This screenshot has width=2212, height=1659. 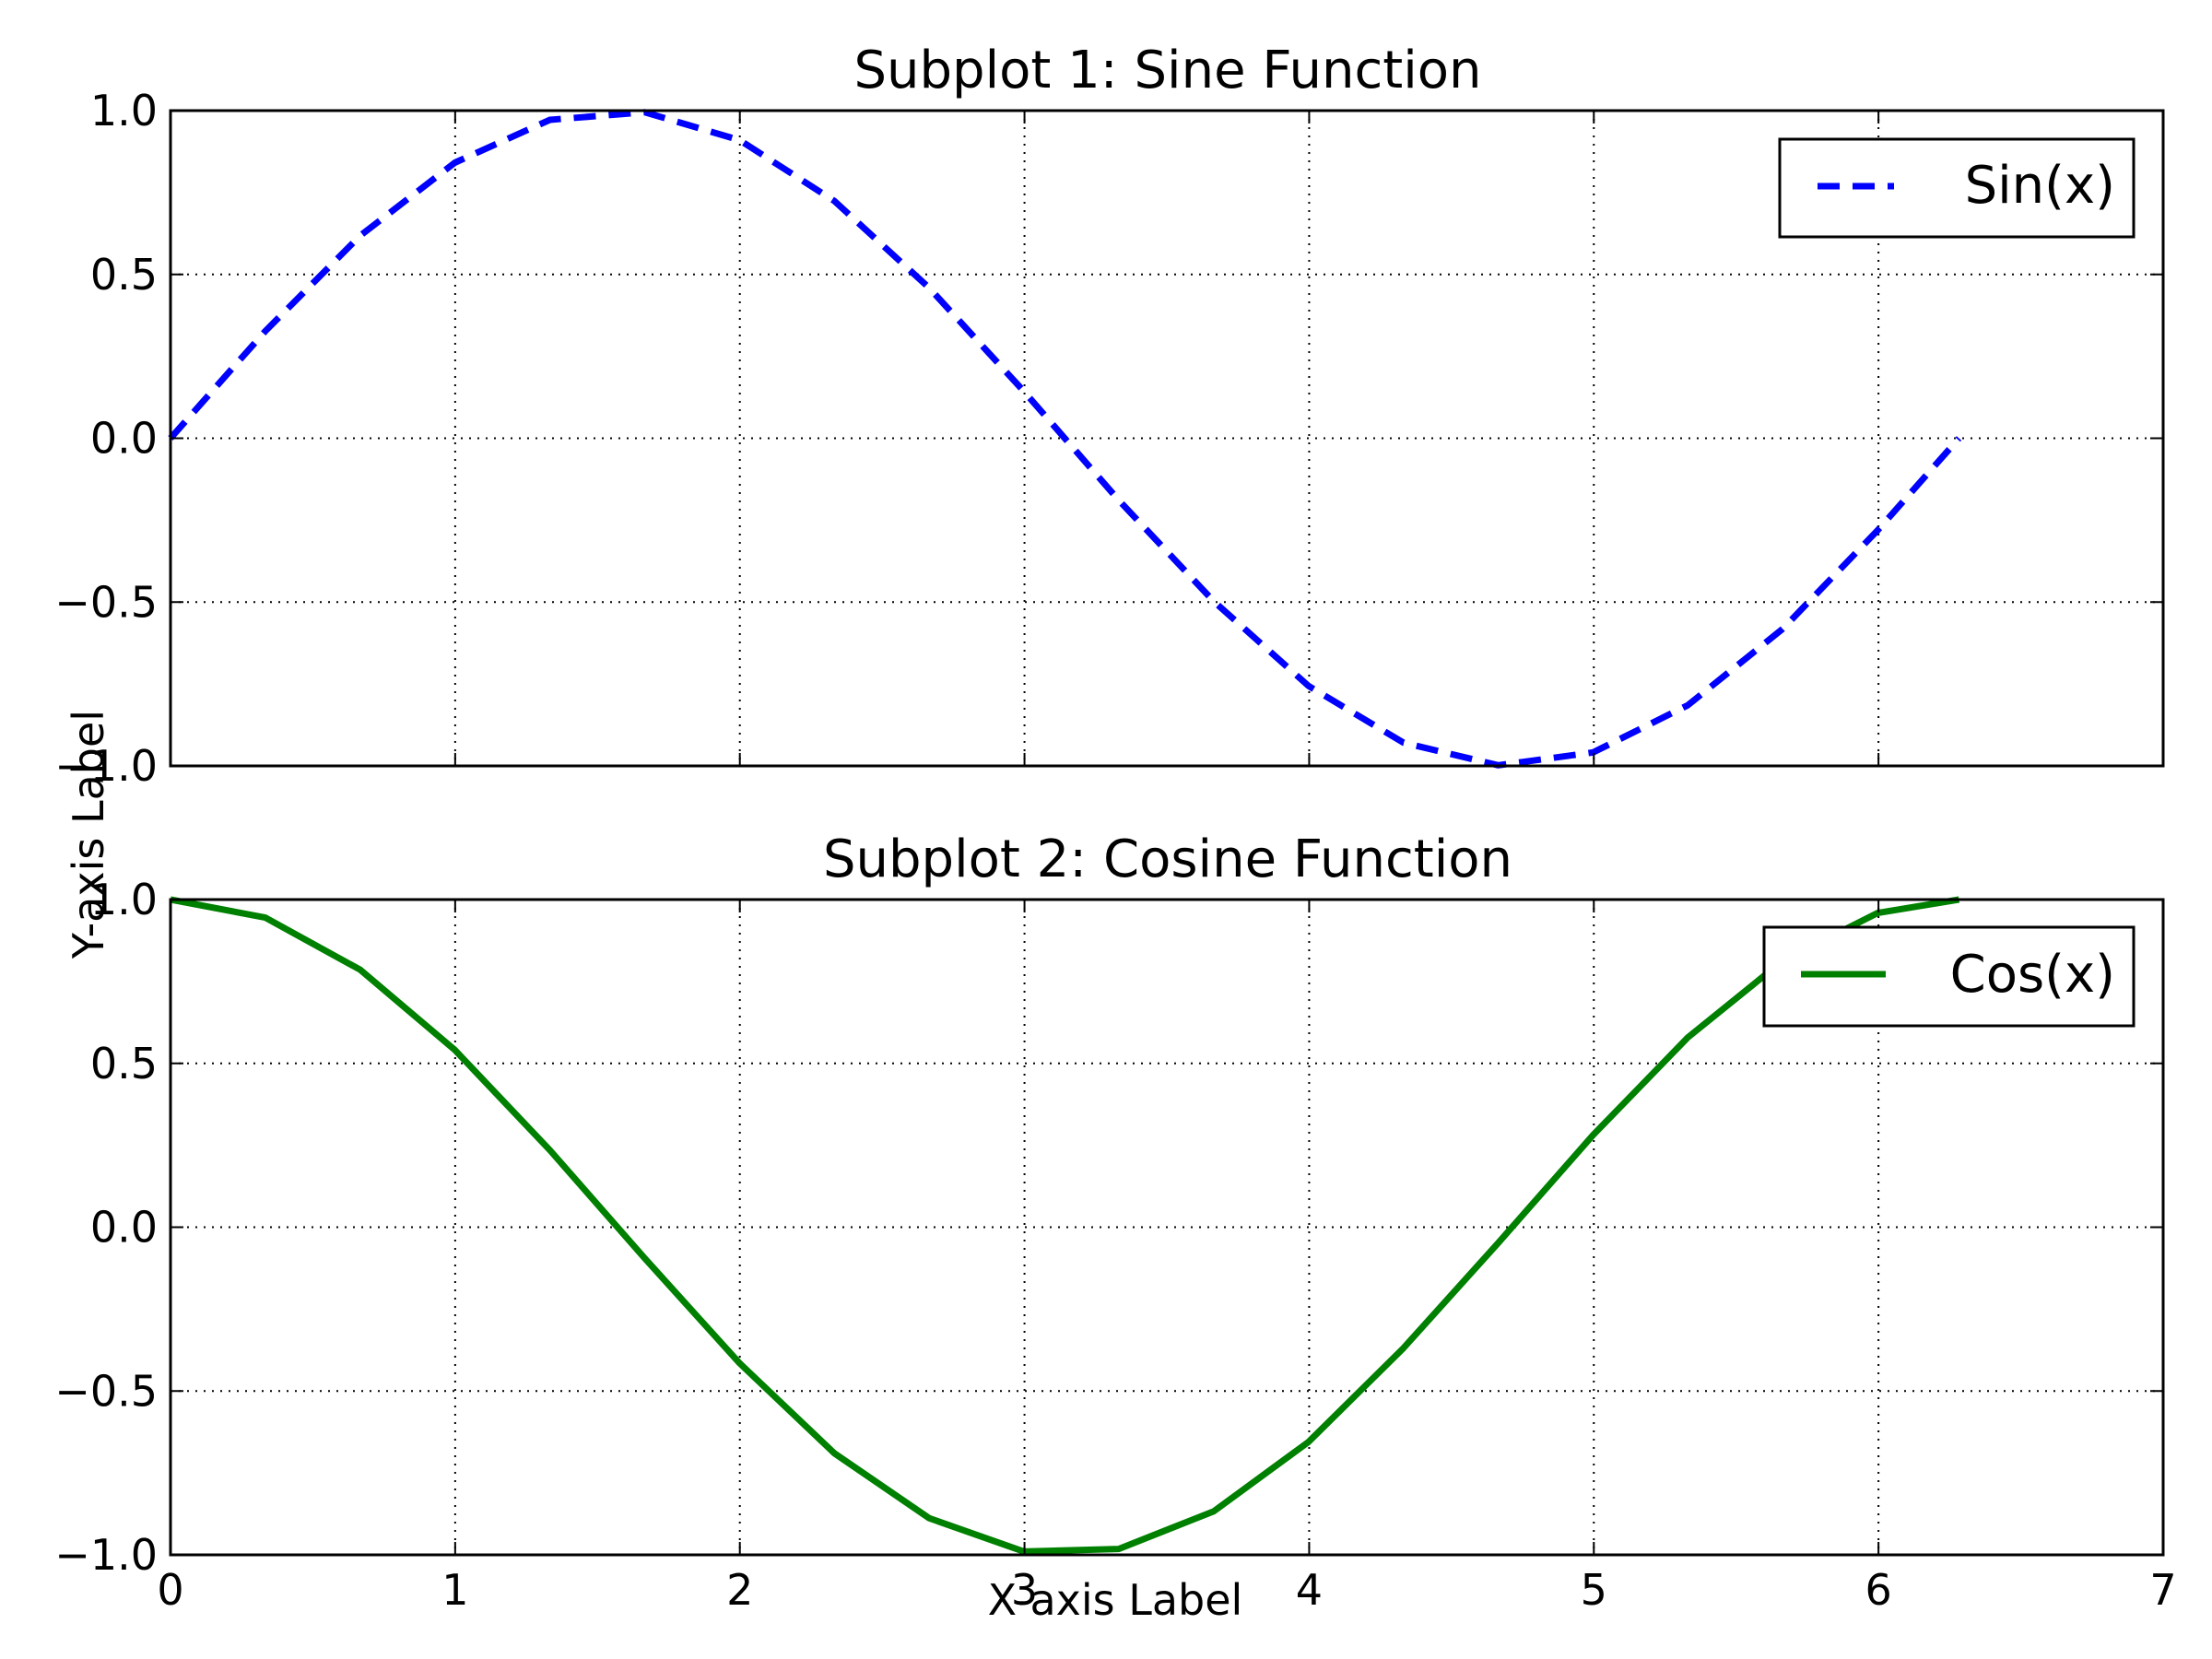 What do you see at coordinates (88, 834) in the screenshot?
I see `y-axis-label: Y-axis Label` at bounding box center [88, 834].